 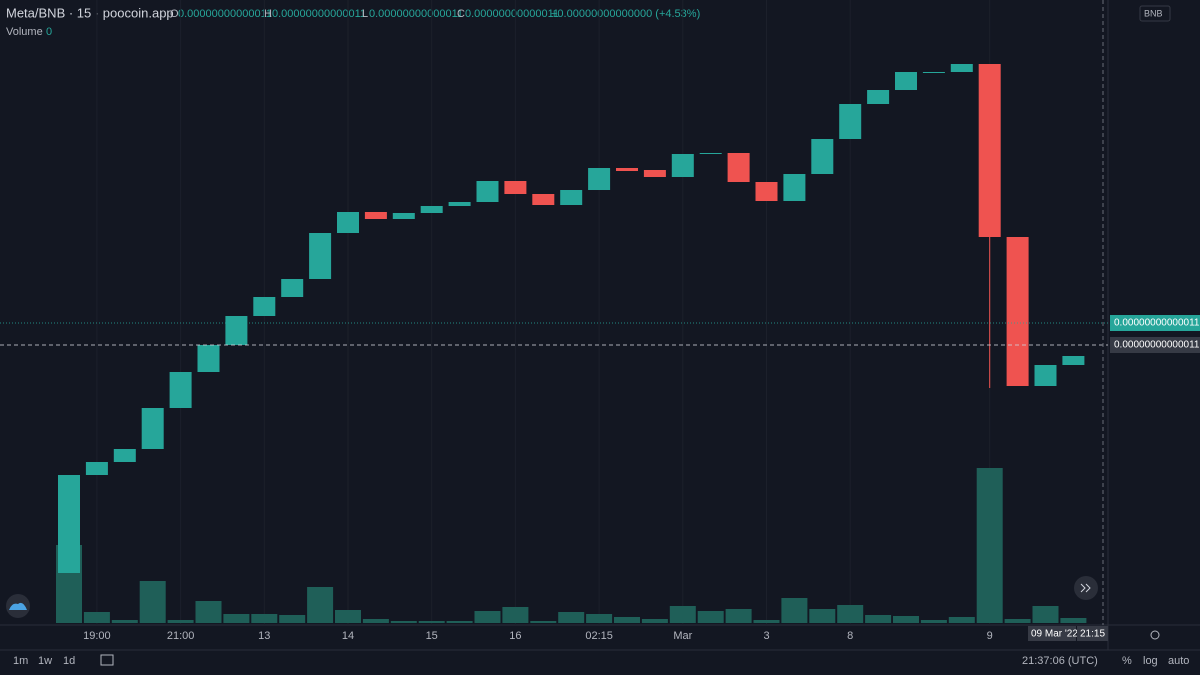 What do you see at coordinates (49, 32) in the screenshot?
I see `volume-value: 0` at bounding box center [49, 32].